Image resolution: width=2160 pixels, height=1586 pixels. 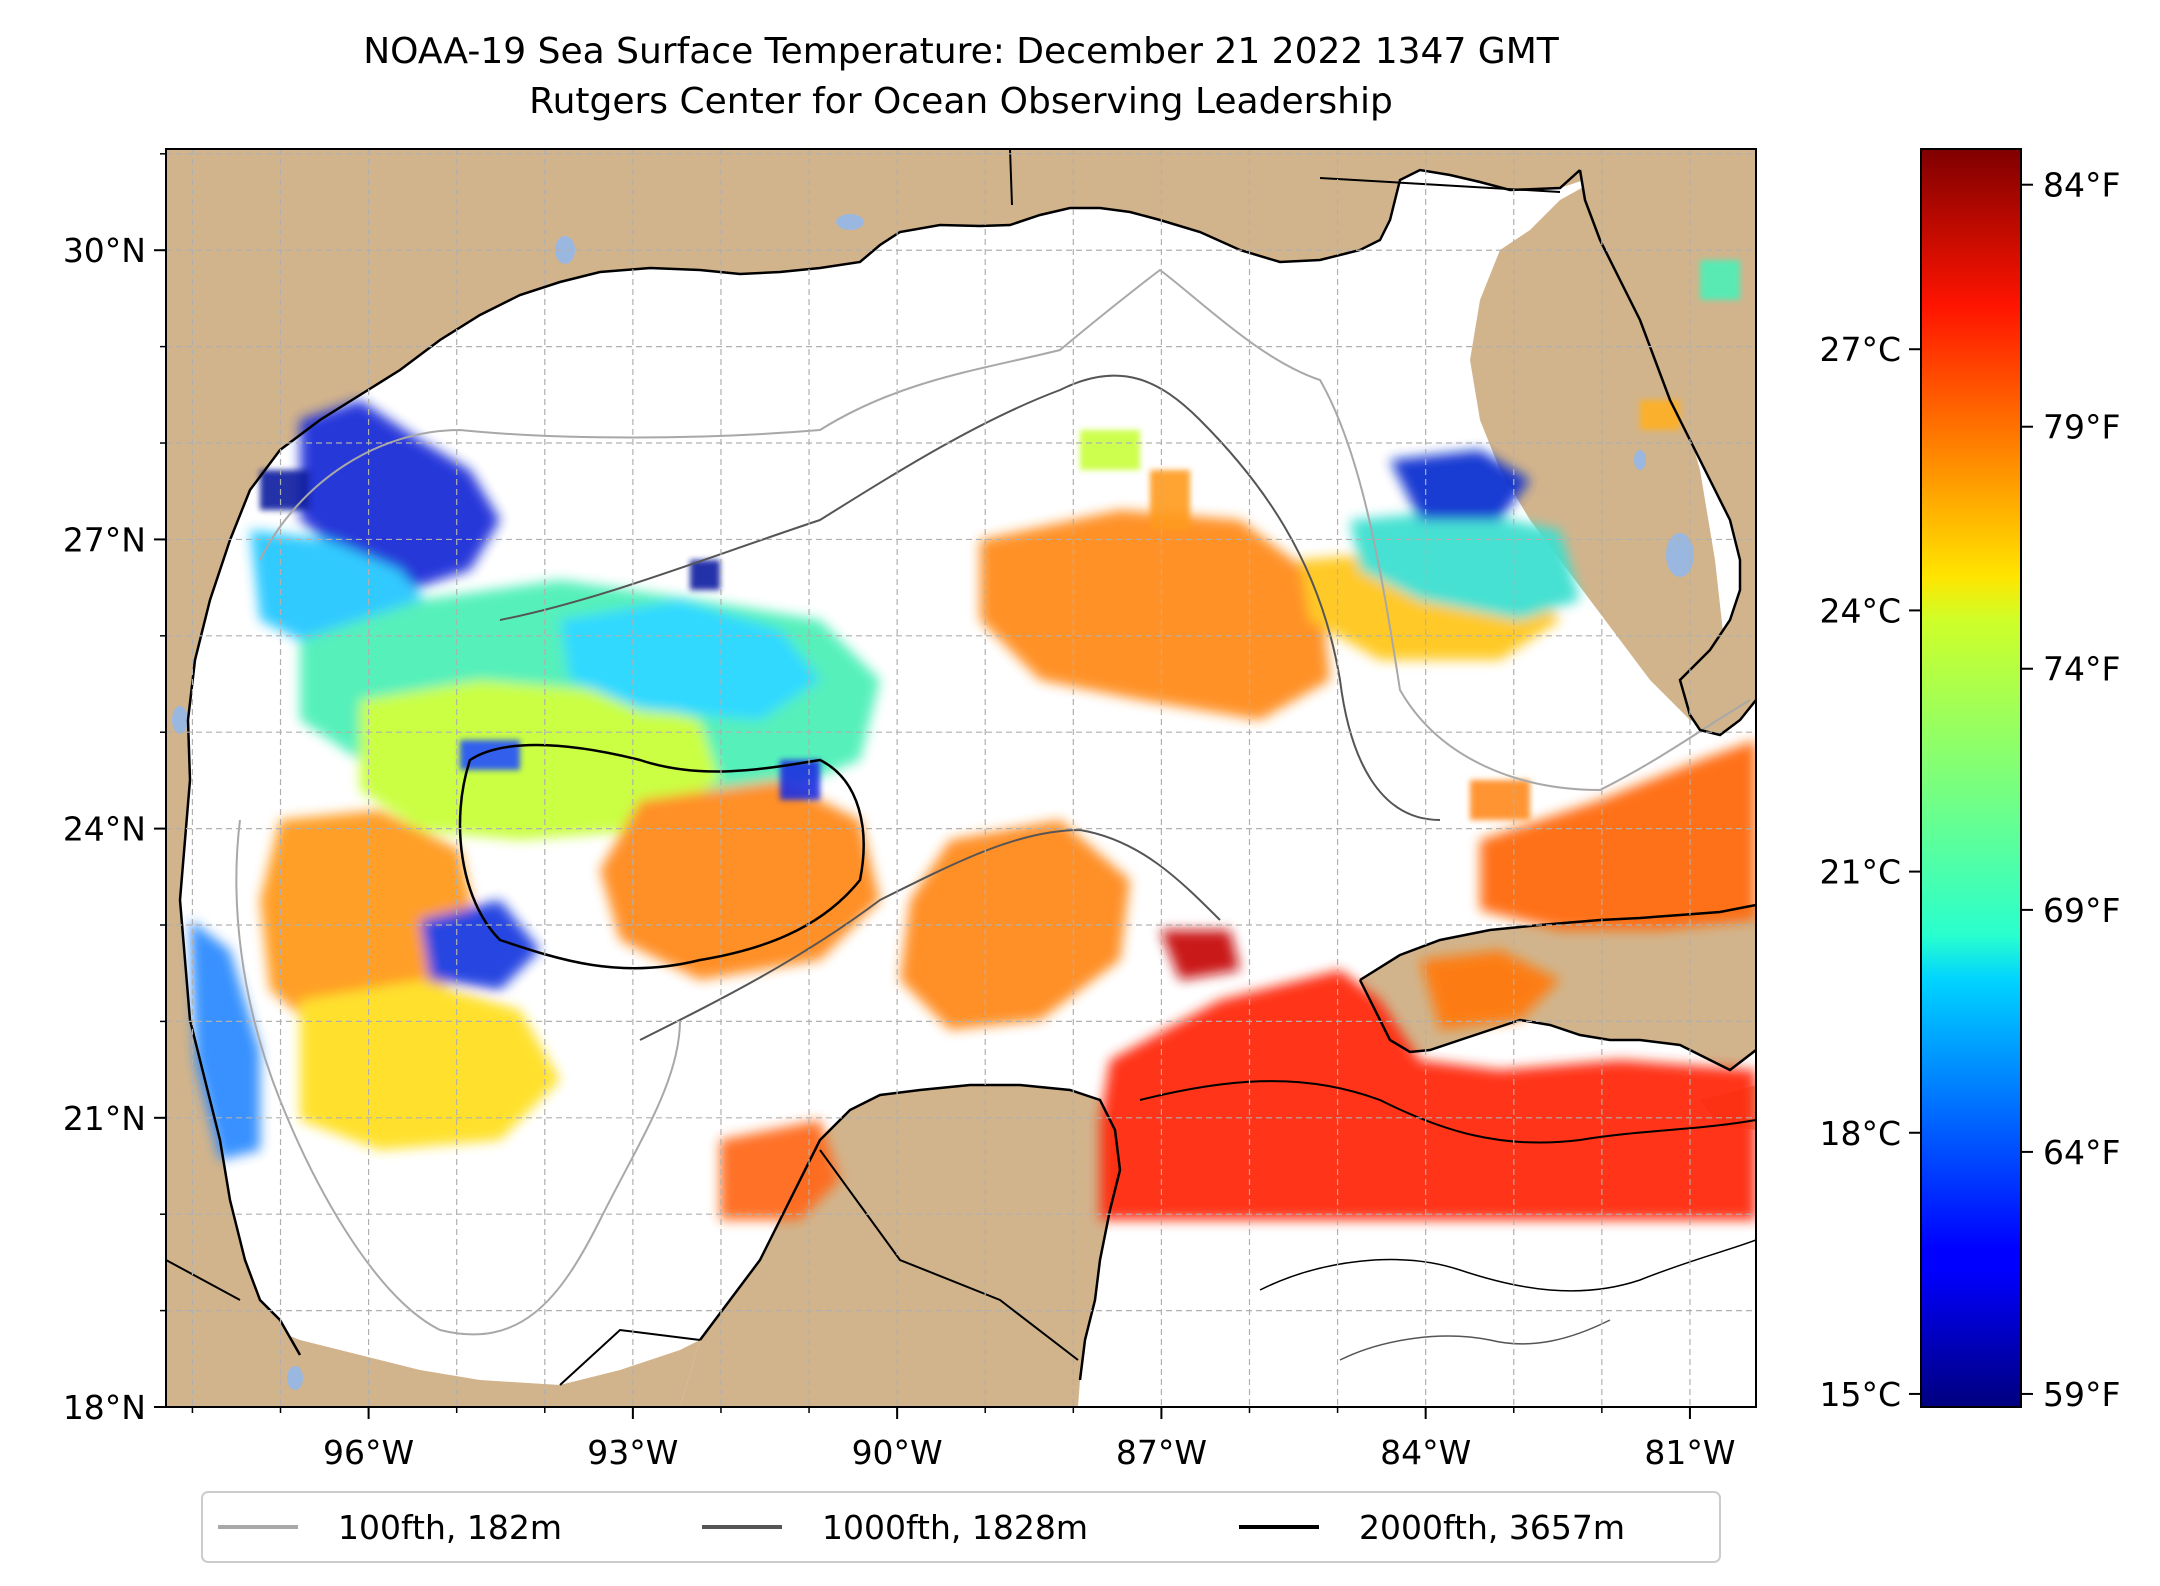 What do you see at coordinates (2081, 427) in the screenshot?
I see `fahrenheit-tick-label: 79°F` at bounding box center [2081, 427].